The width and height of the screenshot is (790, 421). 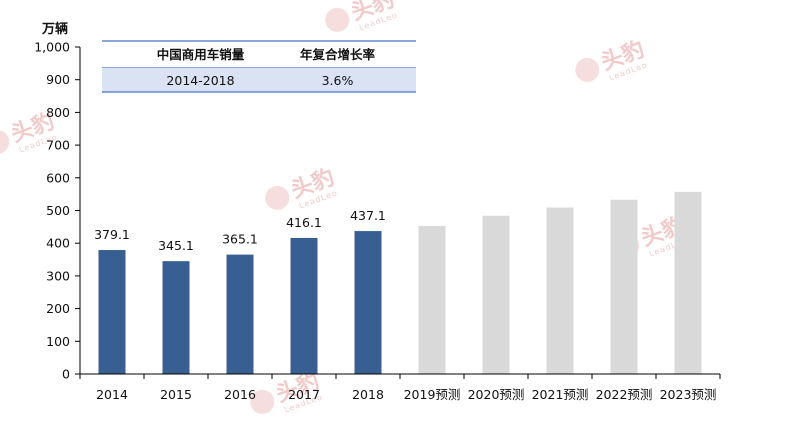 What do you see at coordinates (176, 394) in the screenshot?
I see `x-category-label: 2015` at bounding box center [176, 394].